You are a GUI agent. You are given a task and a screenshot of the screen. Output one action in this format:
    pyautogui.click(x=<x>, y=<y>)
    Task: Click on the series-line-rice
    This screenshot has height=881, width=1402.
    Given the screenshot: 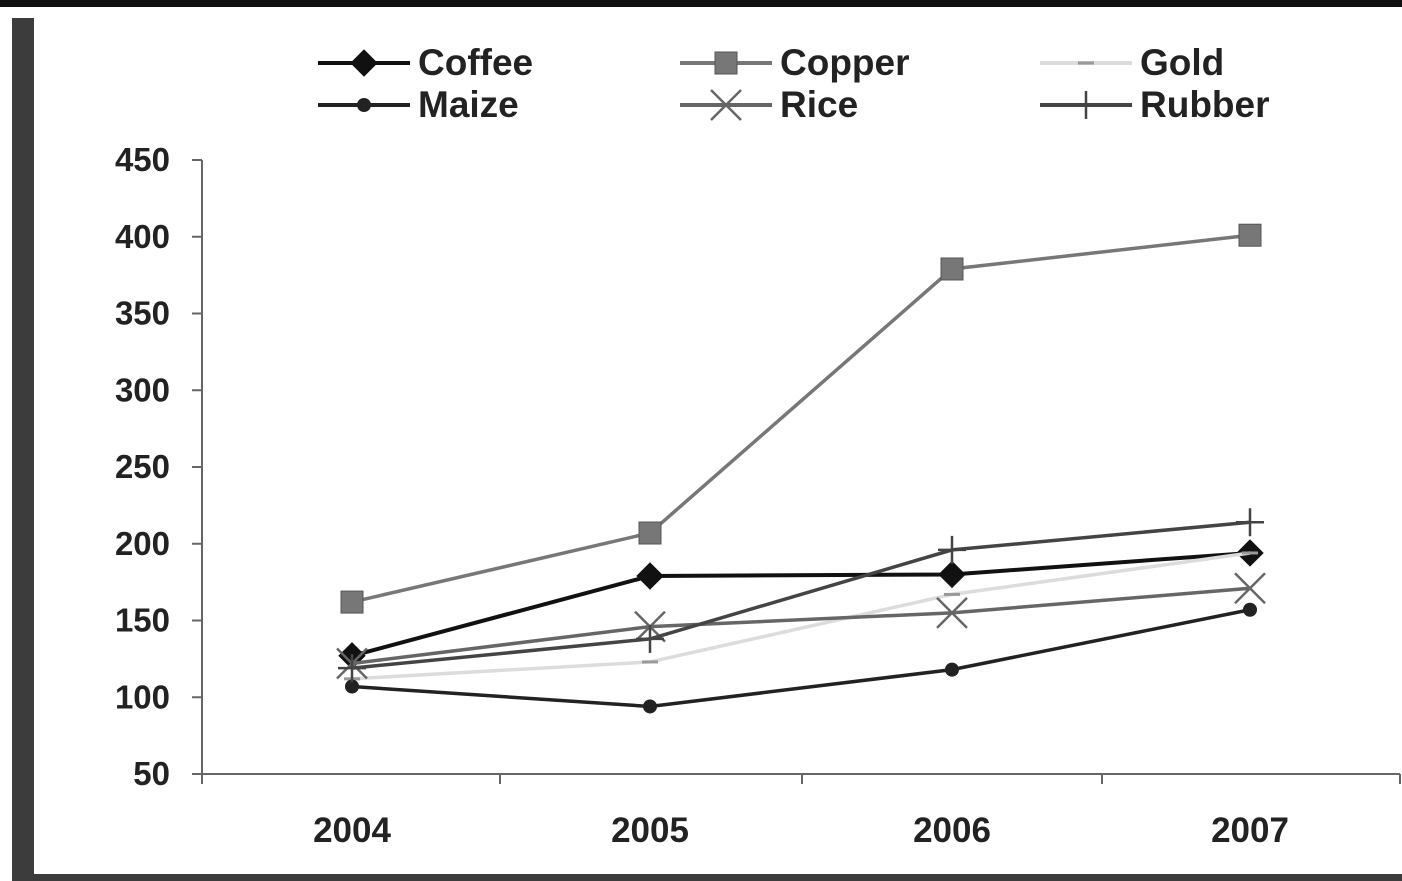 What is the action you would take?
    pyautogui.click(x=801, y=626)
    